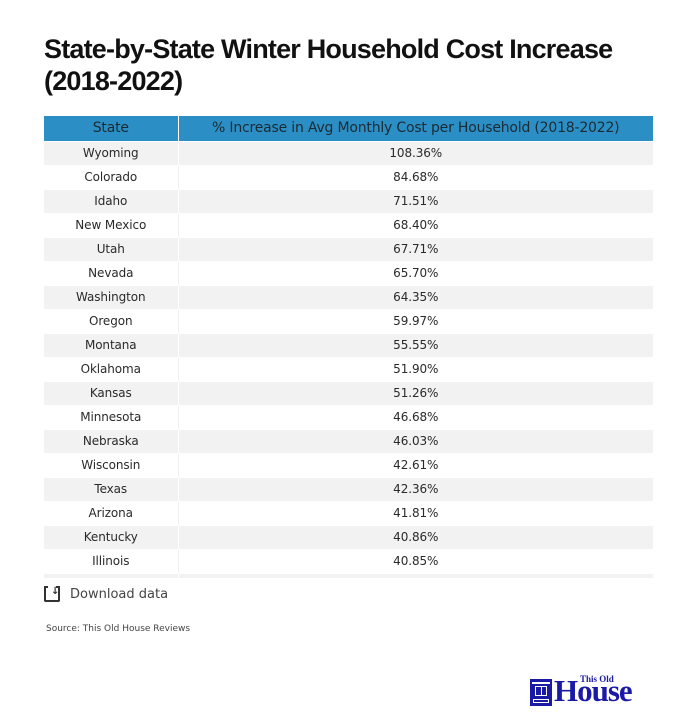  I want to click on table-row: Illinois 40.85%, so click(348, 560).